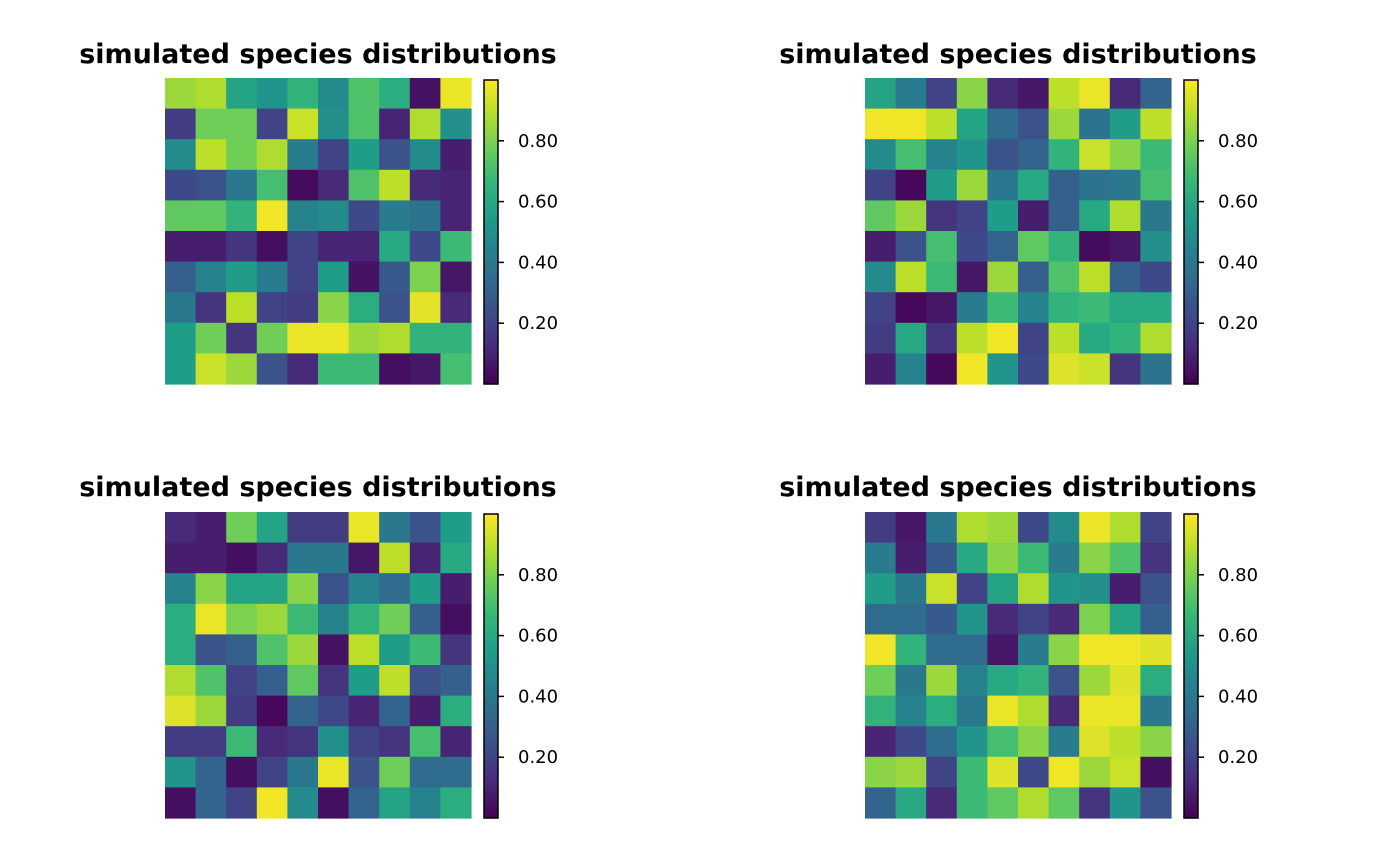  Describe the element at coordinates (1018, 665) in the screenshot. I see `heatmap-cells` at that location.